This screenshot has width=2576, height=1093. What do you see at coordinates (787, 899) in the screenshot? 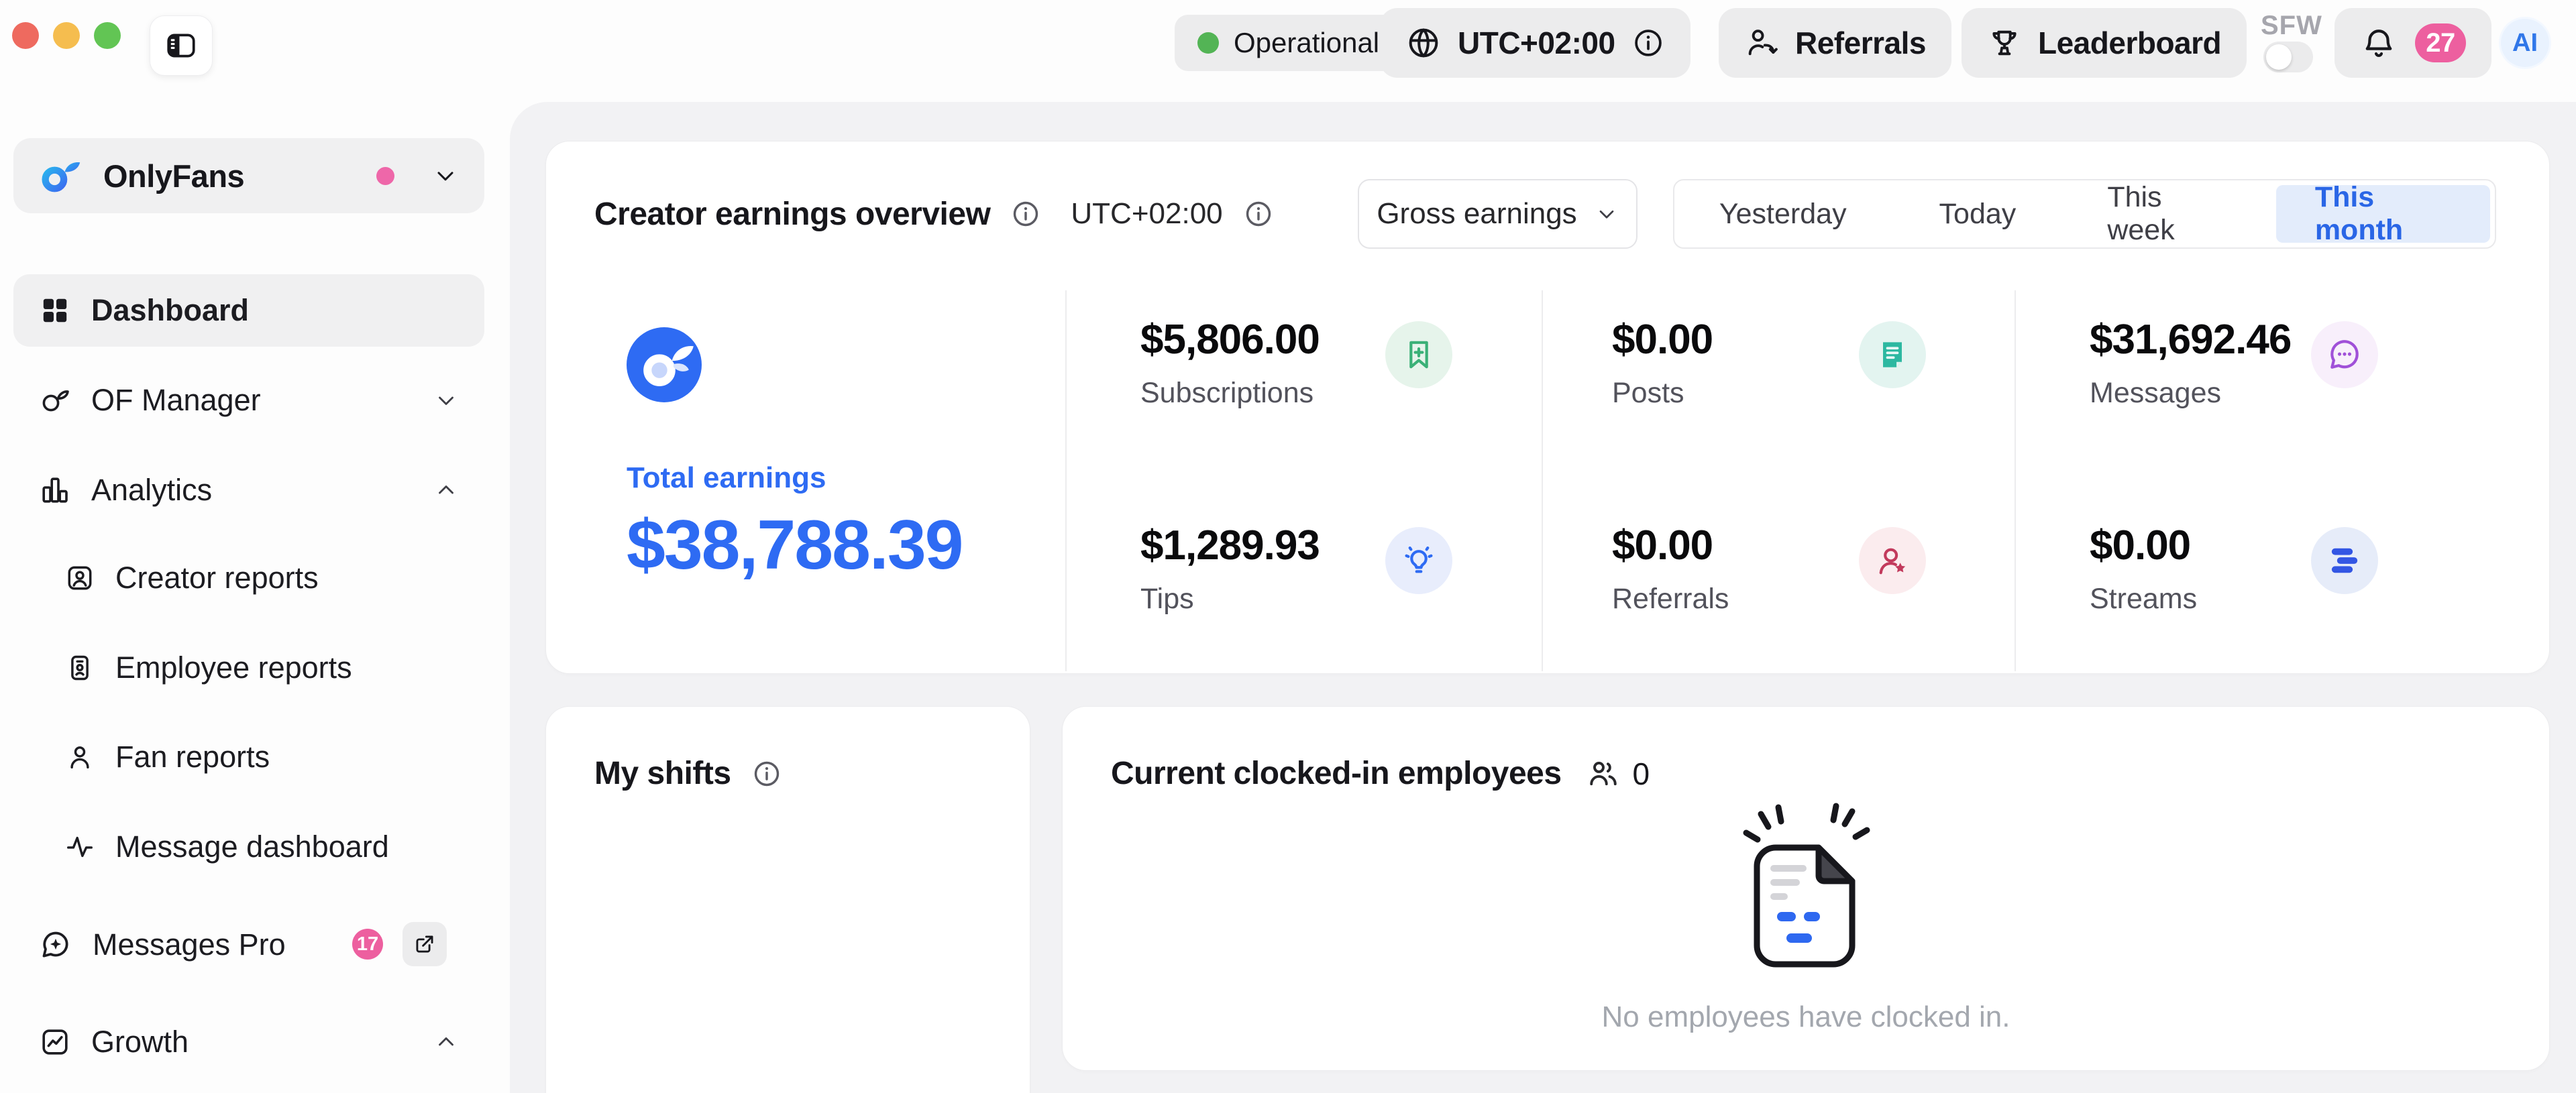
I see `my-shifts-card: My shifts` at bounding box center [787, 899].